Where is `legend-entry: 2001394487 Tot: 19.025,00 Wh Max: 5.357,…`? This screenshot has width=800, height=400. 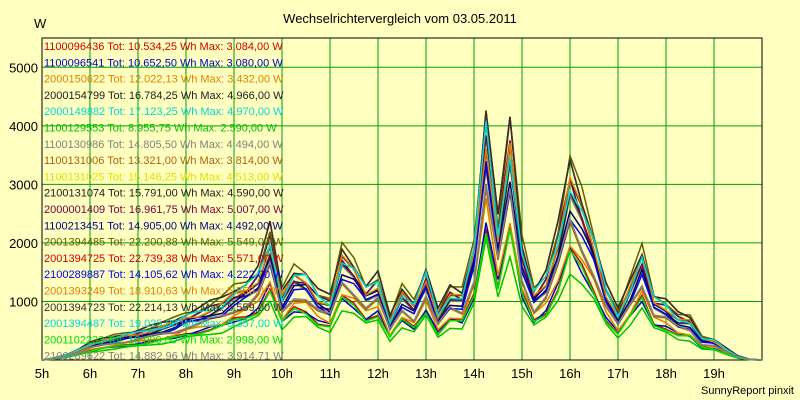 legend-entry: 2001394487 Tot: 19.025,00 Wh Max: 5.357,… is located at coordinates (164, 324).